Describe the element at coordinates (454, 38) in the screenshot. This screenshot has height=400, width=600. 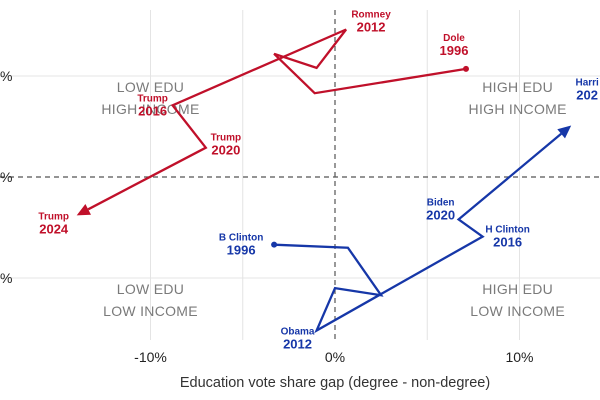
I see `point-label-name: Dole` at that location.